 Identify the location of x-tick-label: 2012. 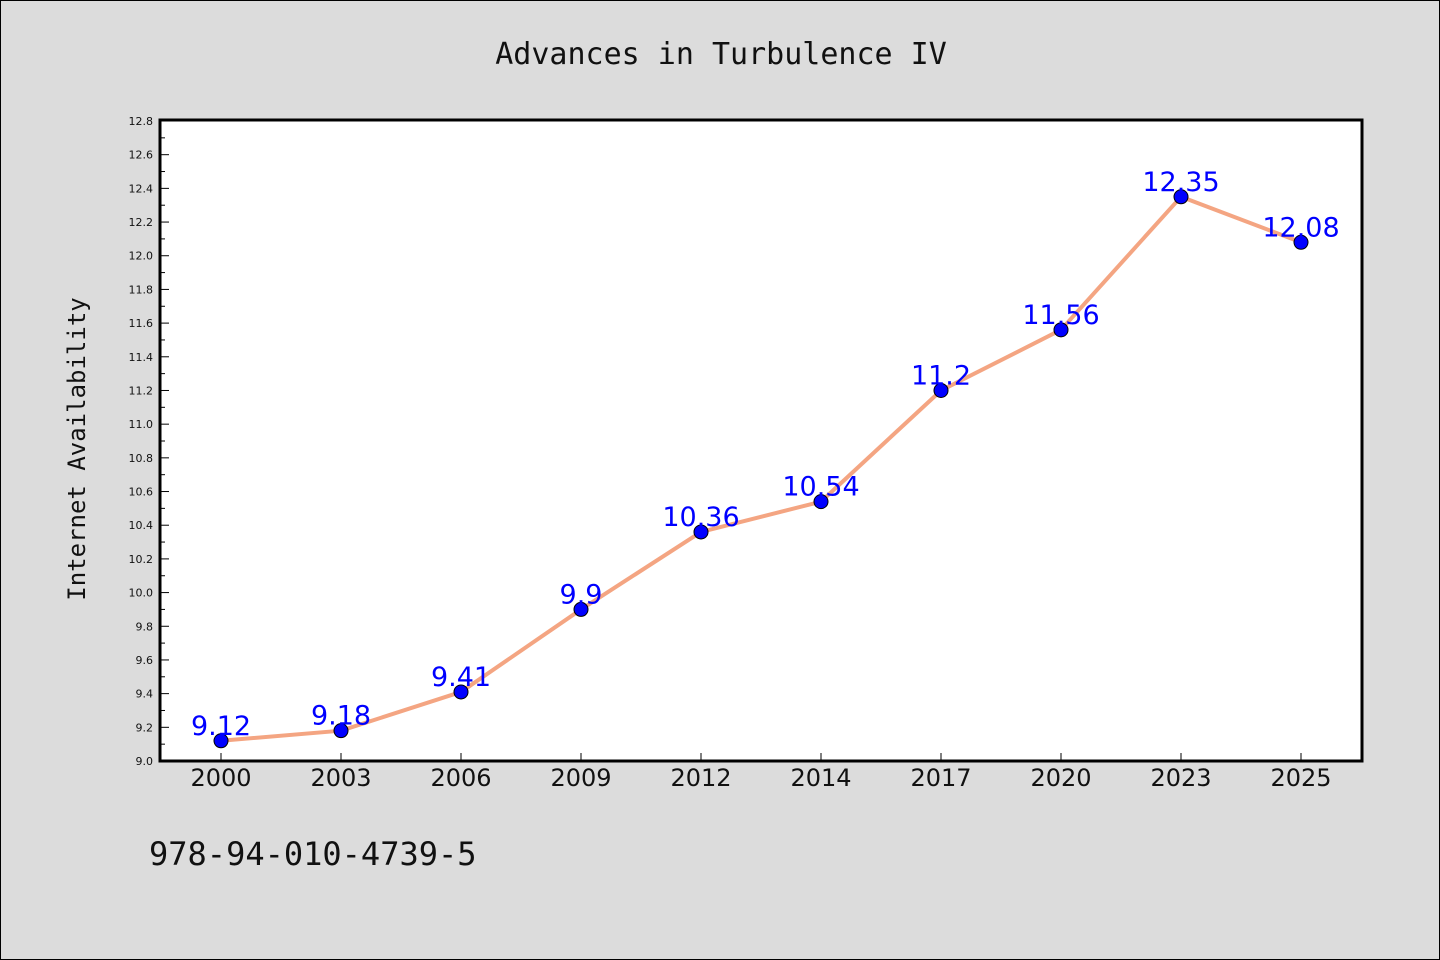
(700, 778).